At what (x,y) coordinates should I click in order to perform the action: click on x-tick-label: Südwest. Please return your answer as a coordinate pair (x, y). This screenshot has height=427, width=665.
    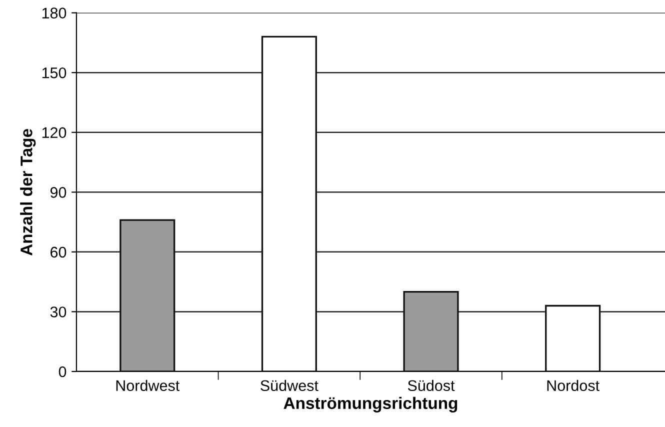
    Looking at the image, I should click on (289, 386).